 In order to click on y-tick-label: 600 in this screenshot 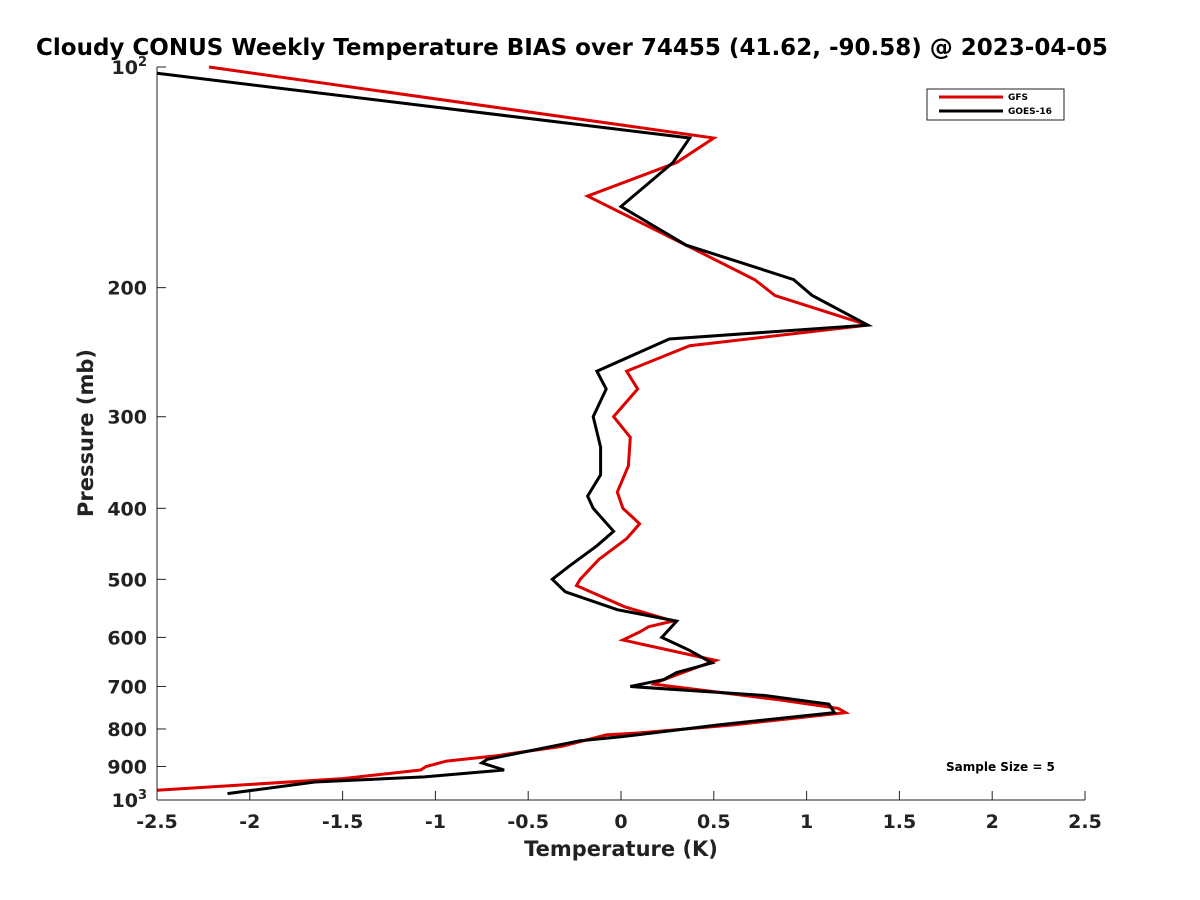, I will do `click(127, 638)`.